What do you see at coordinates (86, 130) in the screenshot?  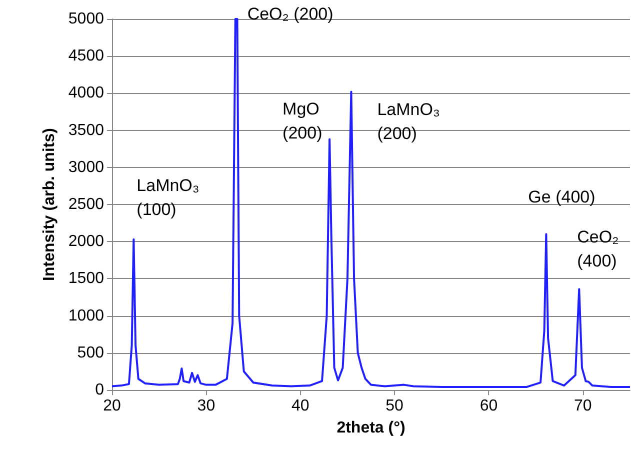 I see `y-tick-label: 3500` at bounding box center [86, 130].